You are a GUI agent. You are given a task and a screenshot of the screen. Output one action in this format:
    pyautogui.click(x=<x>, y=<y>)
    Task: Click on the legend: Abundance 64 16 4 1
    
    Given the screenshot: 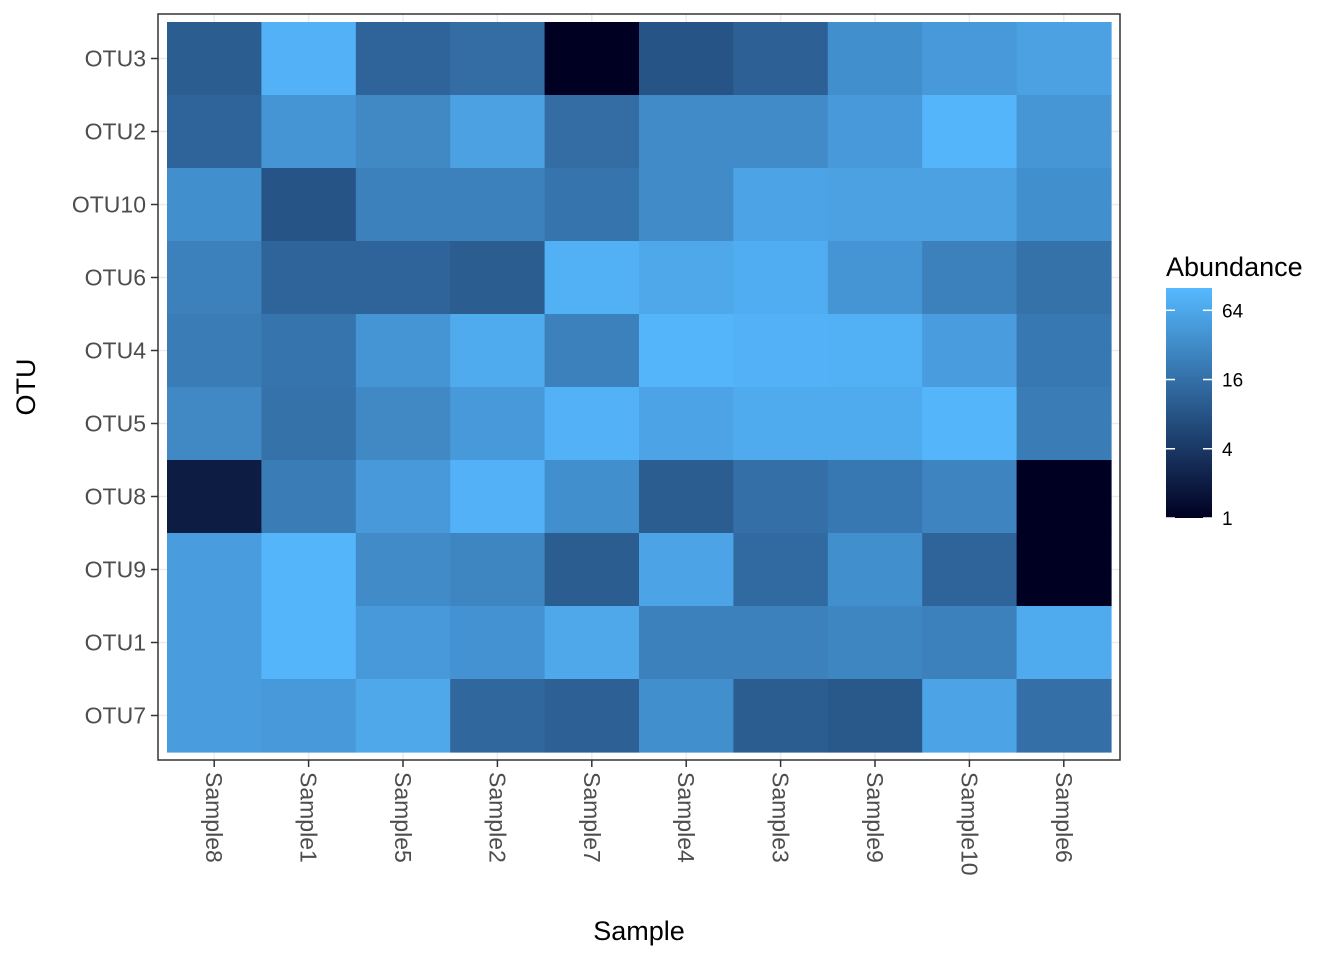 What is the action you would take?
    pyautogui.click(x=1234, y=391)
    